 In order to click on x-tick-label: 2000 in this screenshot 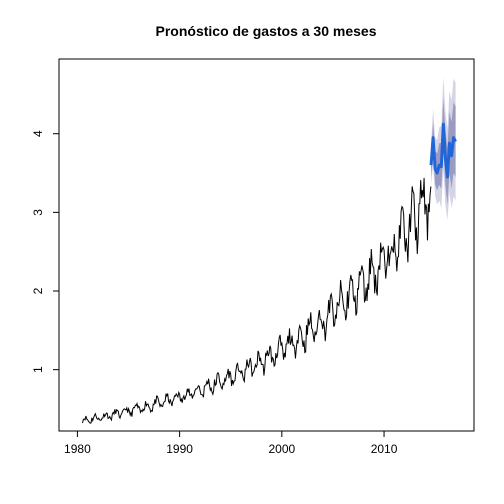, I will do `click(281, 449)`.